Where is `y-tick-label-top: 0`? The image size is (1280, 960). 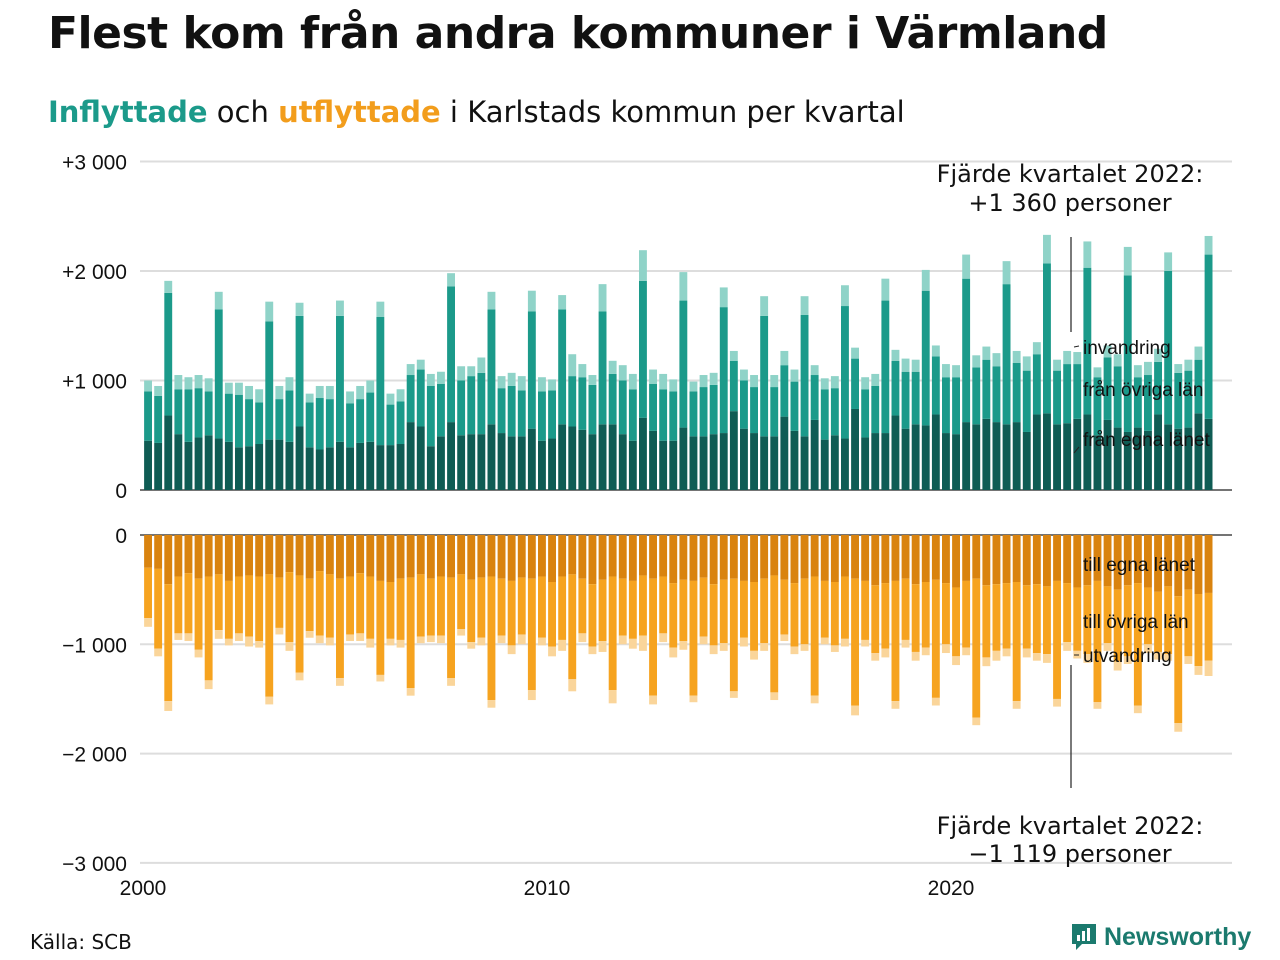
y-tick-label-top: 0 is located at coordinates (121, 491).